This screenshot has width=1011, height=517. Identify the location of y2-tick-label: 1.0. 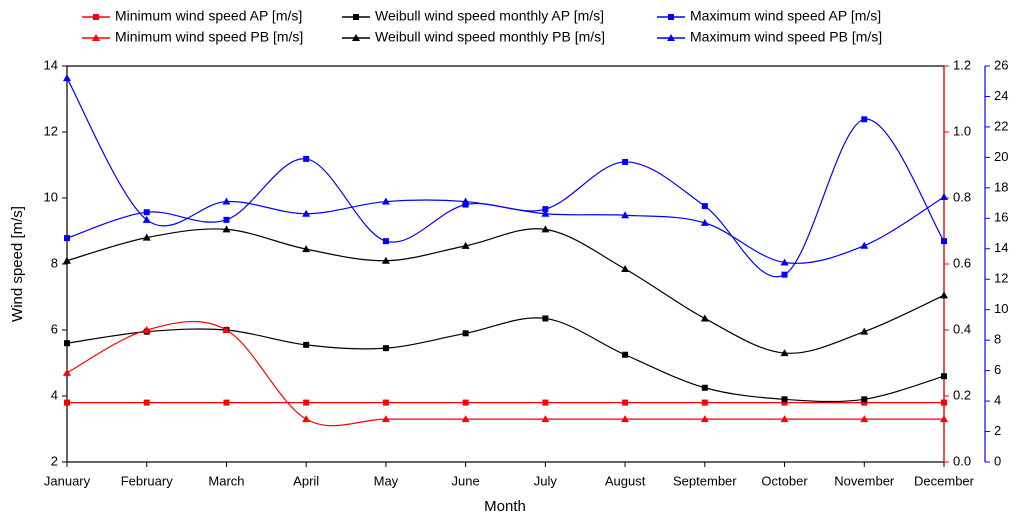
(962, 130).